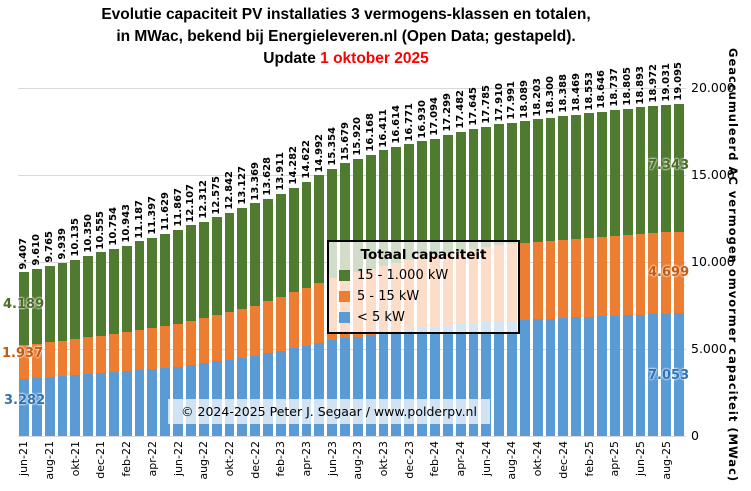  Describe the element at coordinates (152, 459) in the screenshot. I see `x-axis-label: apr-22` at that location.